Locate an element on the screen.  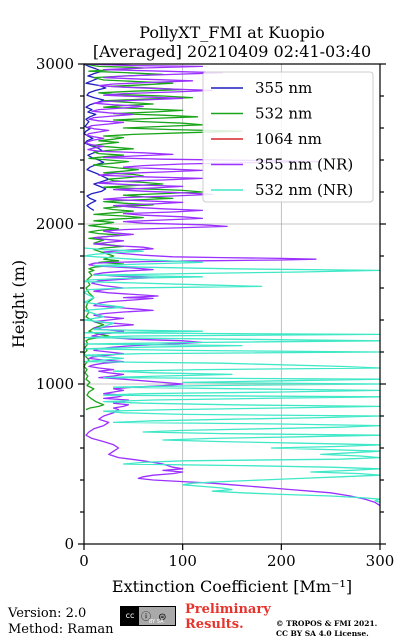
chart-title-line1: PollyXT_FMI at Kuopio is located at coordinates (232, 32).